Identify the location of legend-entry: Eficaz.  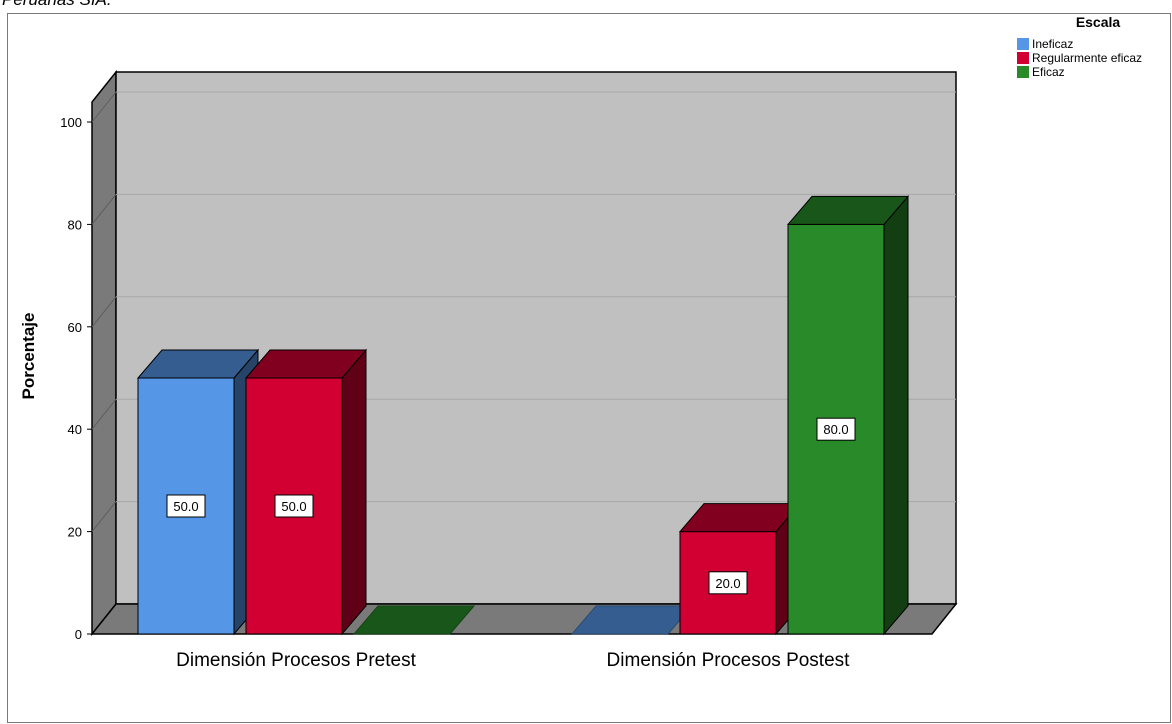
(1048, 72).